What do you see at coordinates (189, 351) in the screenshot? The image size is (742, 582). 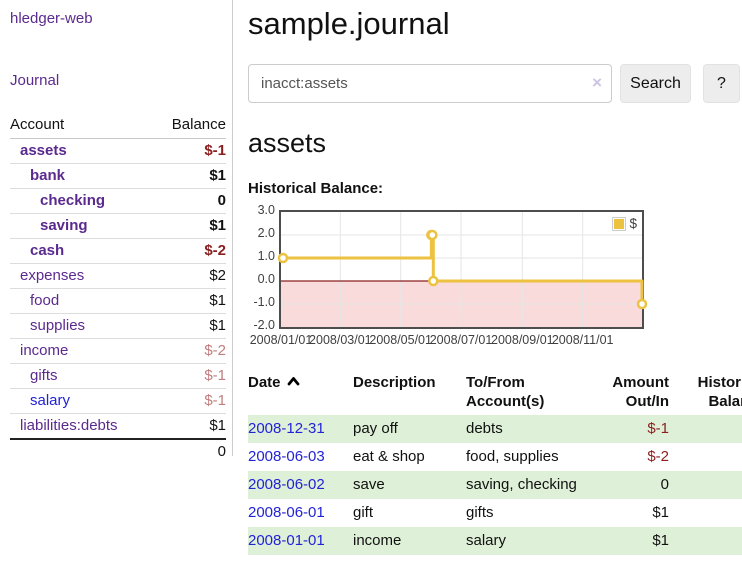 I see `account-balance: $-2` at bounding box center [189, 351].